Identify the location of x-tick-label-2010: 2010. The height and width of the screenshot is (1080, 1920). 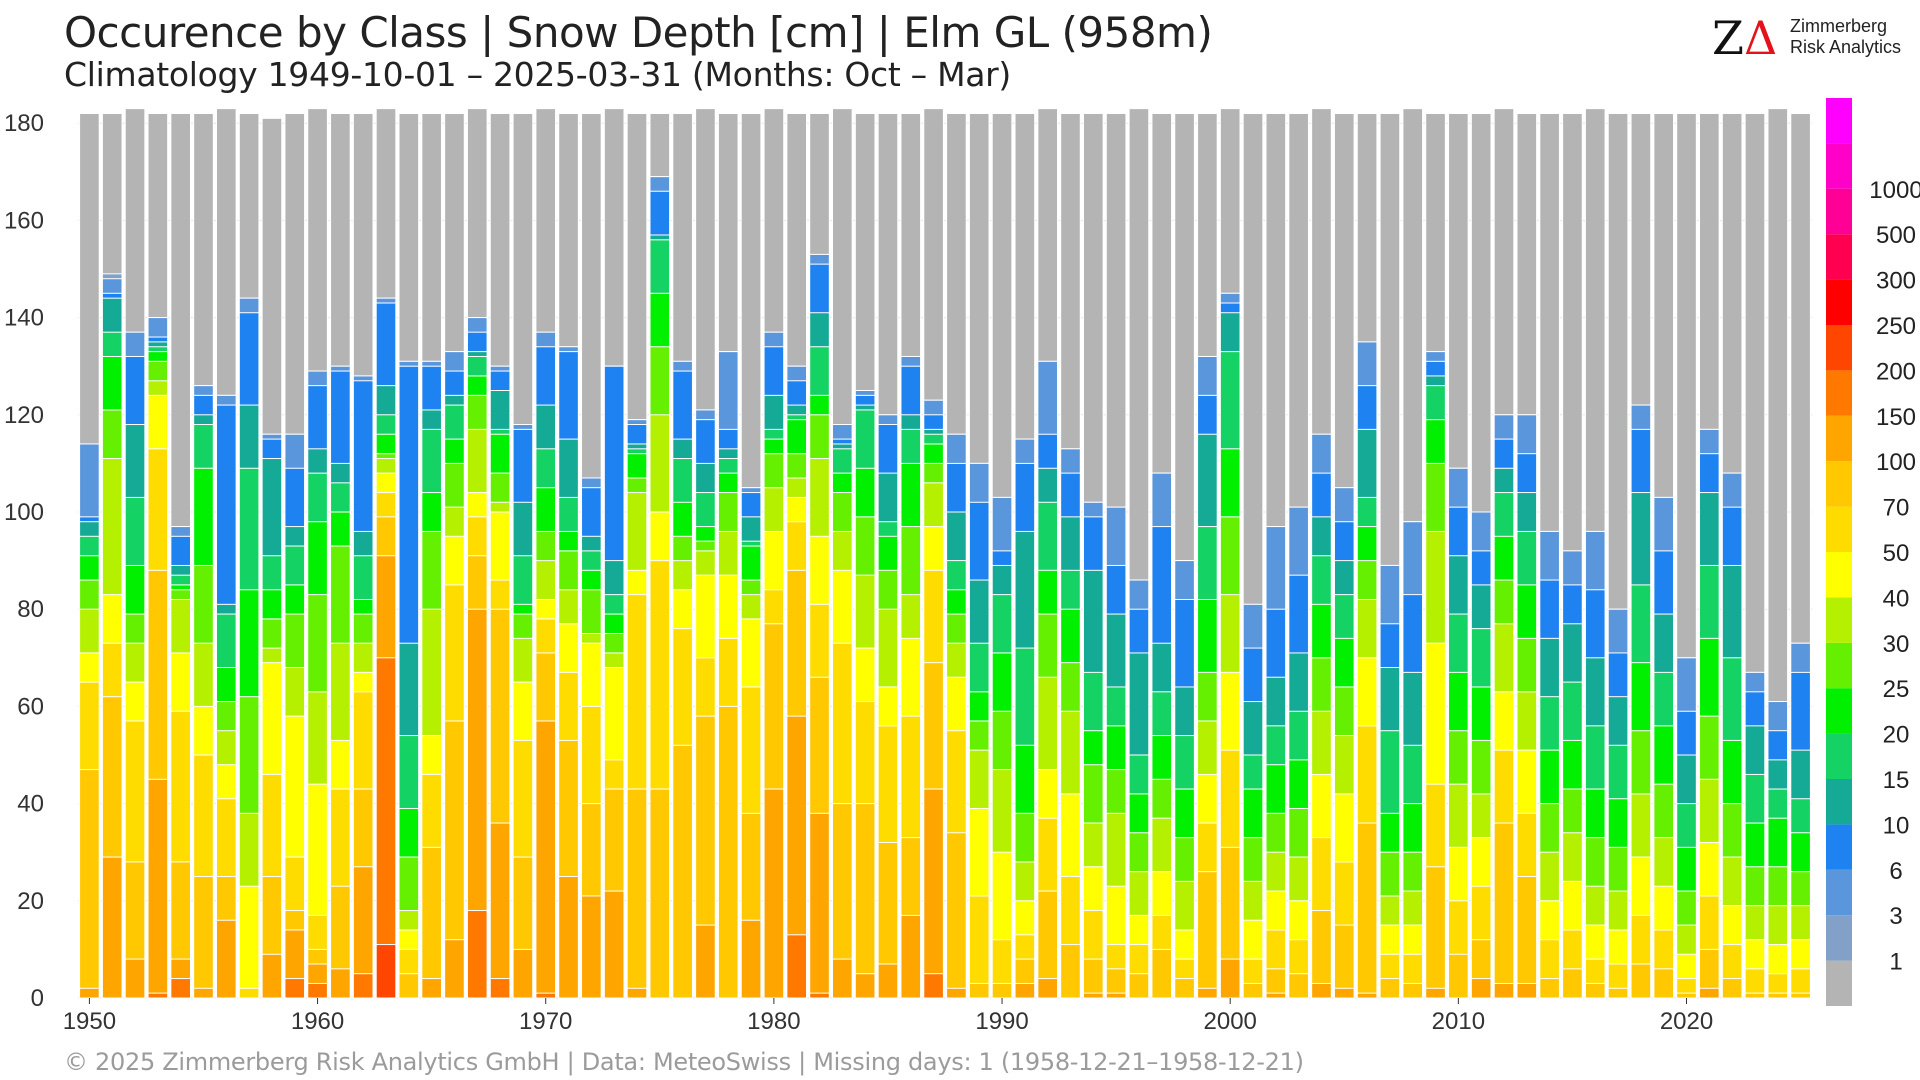
(1458, 1021).